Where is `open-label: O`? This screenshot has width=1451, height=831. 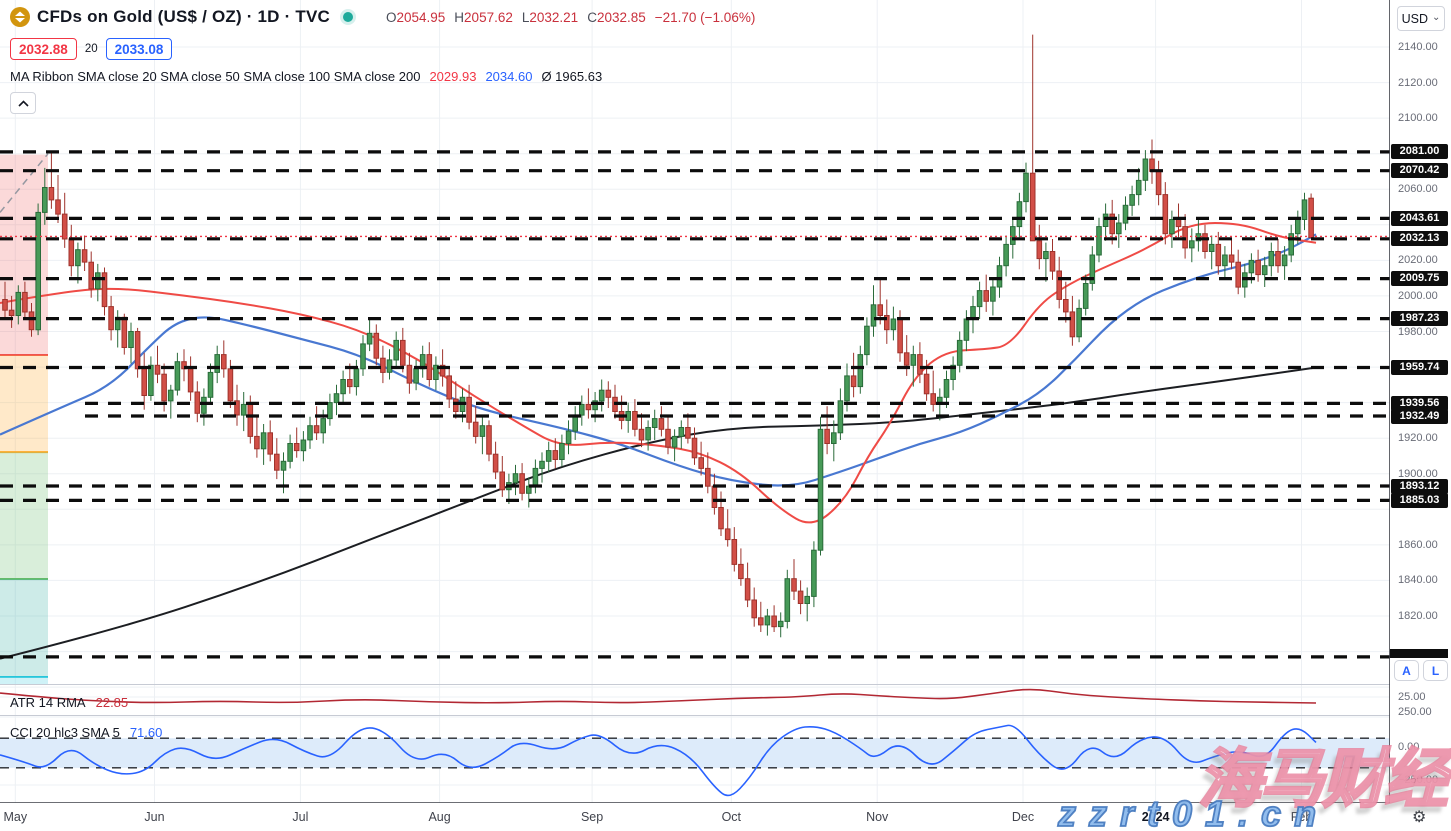 open-label: O is located at coordinates (391, 17).